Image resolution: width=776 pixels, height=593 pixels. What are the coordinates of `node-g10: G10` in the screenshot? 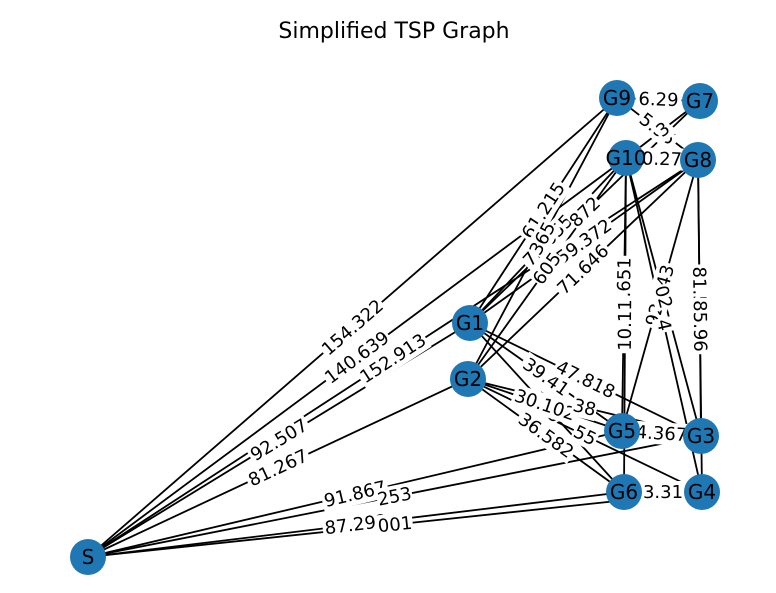 It's located at (626, 158).